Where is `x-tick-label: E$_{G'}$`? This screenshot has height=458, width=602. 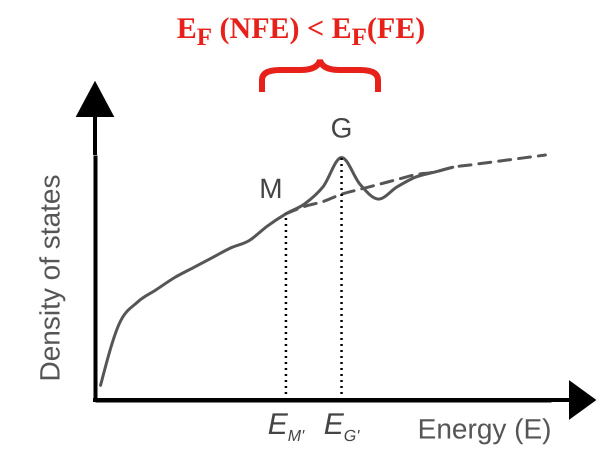 x-tick-label: E$_{G'}$ is located at coordinates (342, 427).